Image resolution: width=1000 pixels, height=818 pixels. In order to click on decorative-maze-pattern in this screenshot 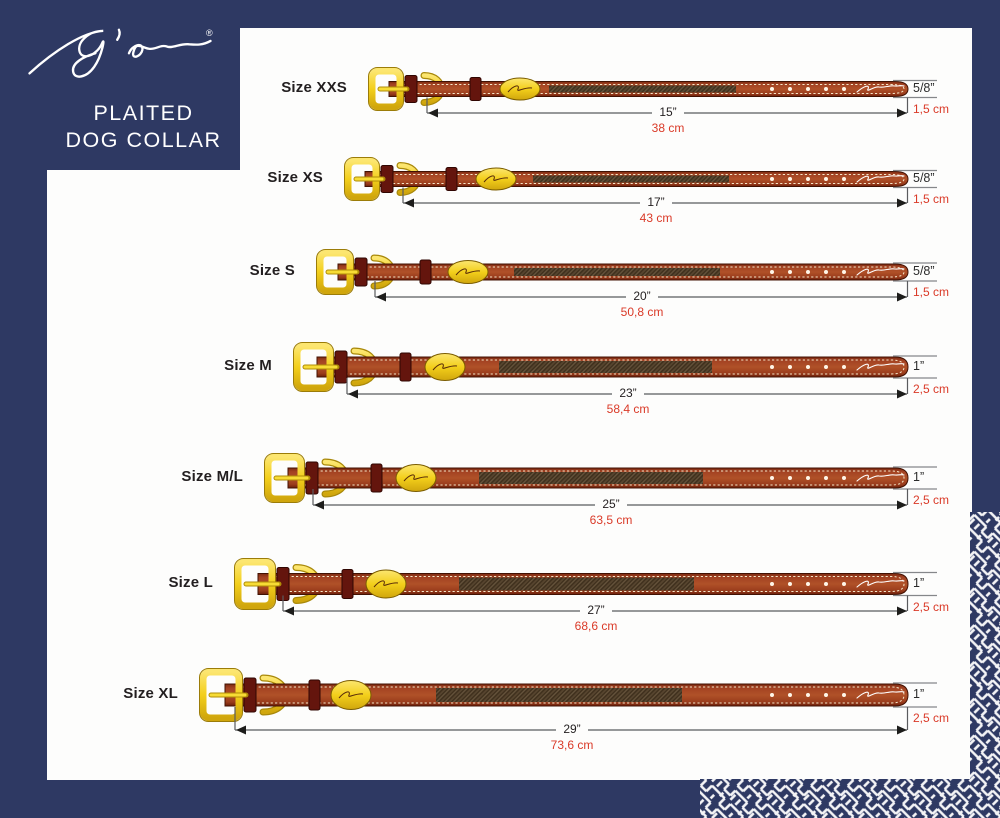, I will do `click(850, 665)`.